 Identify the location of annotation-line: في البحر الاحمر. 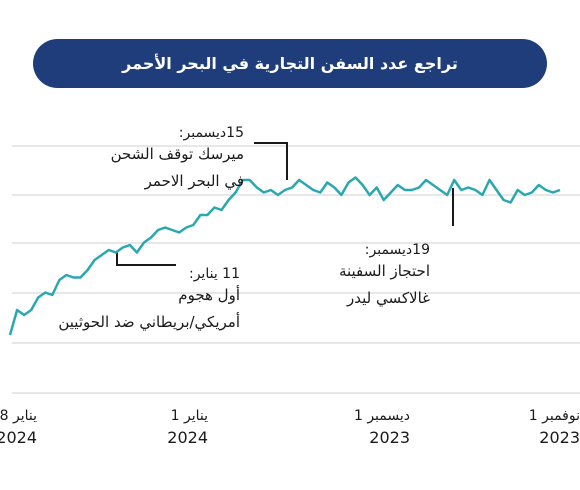
(194, 181).